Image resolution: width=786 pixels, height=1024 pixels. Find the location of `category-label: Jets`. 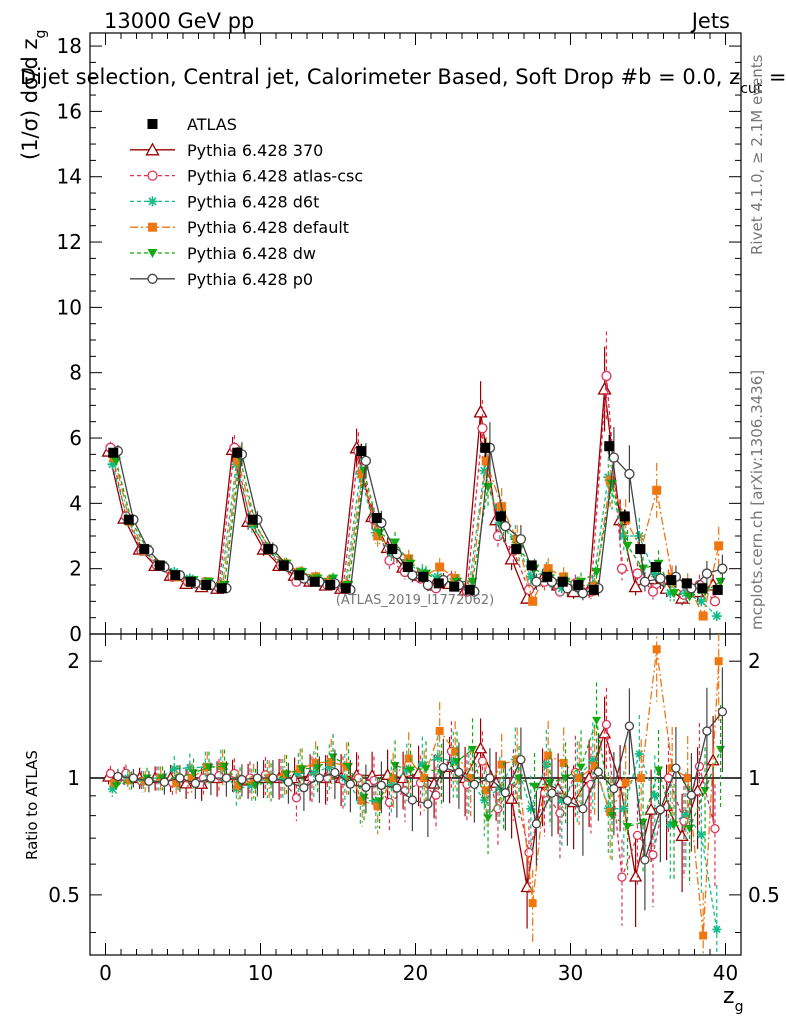

category-label: Jets is located at coordinates (710, 21).